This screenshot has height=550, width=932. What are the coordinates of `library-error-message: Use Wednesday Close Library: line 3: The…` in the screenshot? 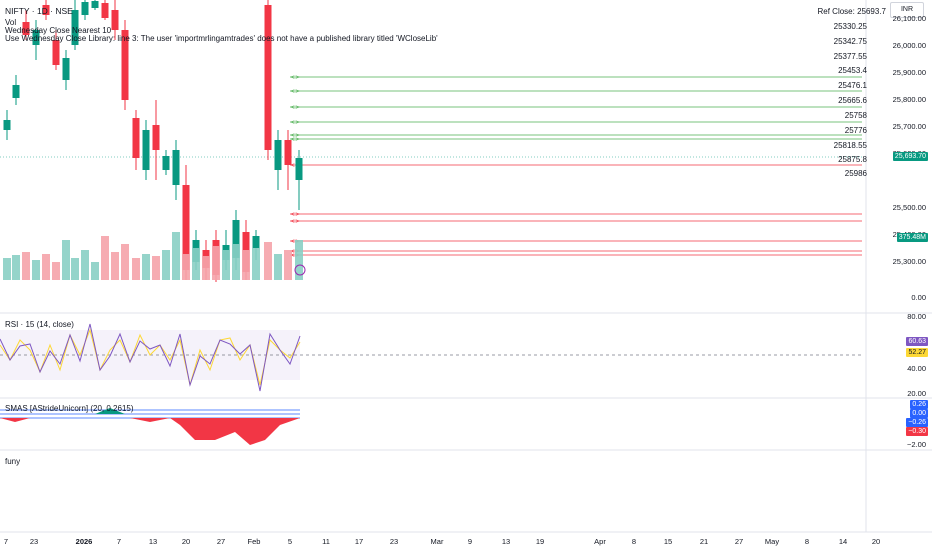 It's located at (221, 38).